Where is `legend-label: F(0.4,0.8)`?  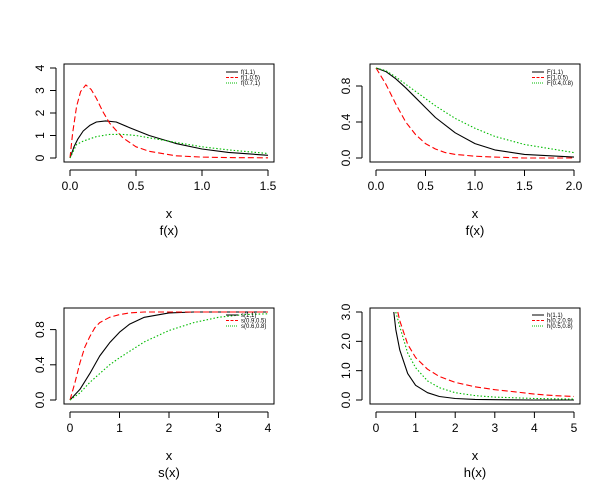 legend-label: F(0.4,0.8) is located at coordinates (560, 84).